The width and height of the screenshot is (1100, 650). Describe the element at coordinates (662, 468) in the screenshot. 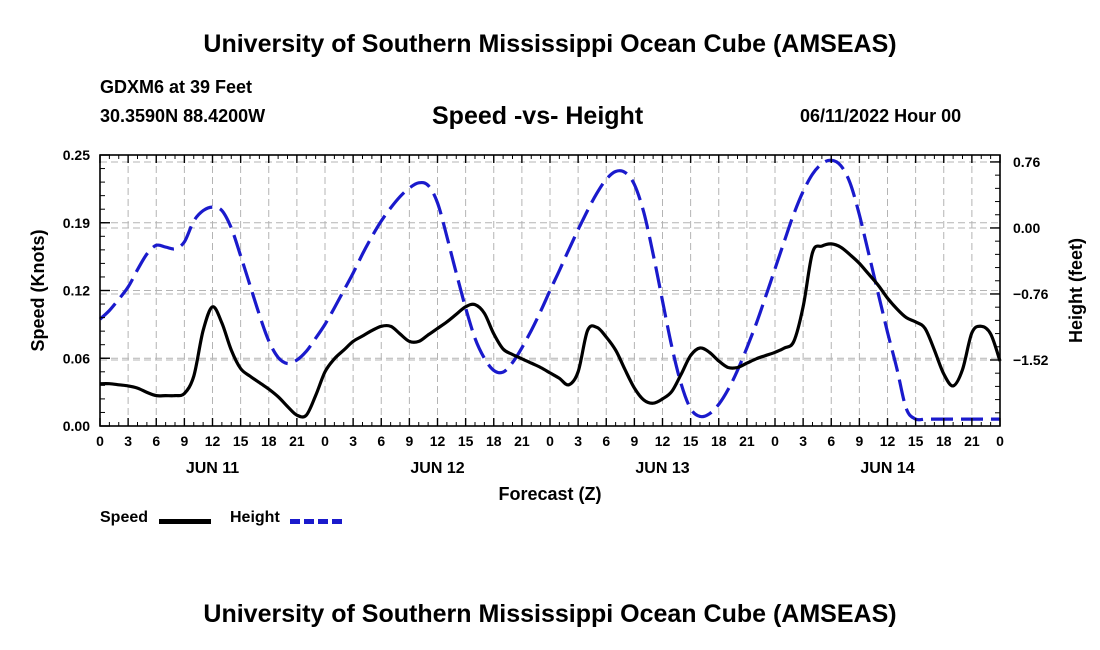

I see `day-label: JUN 13` at that location.